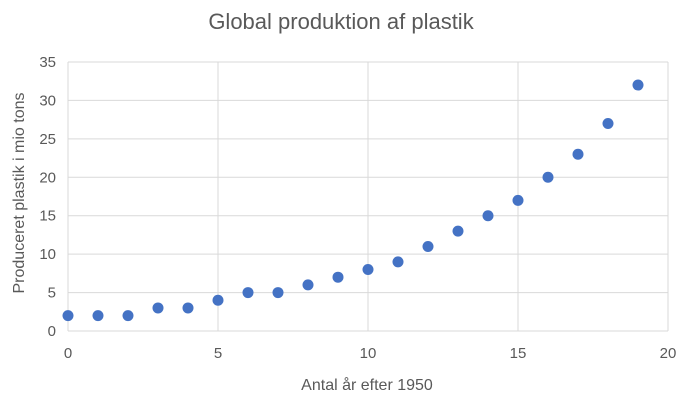  I want to click on y-tick-label: 10, so click(47, 254).